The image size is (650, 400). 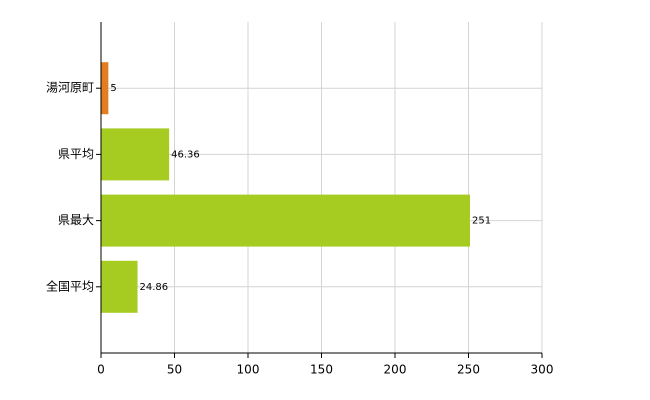 What do you see at coordinates (542, 370) in the screenshot?
I see `x-tick-label: 300` at bounding box center [542, 370].